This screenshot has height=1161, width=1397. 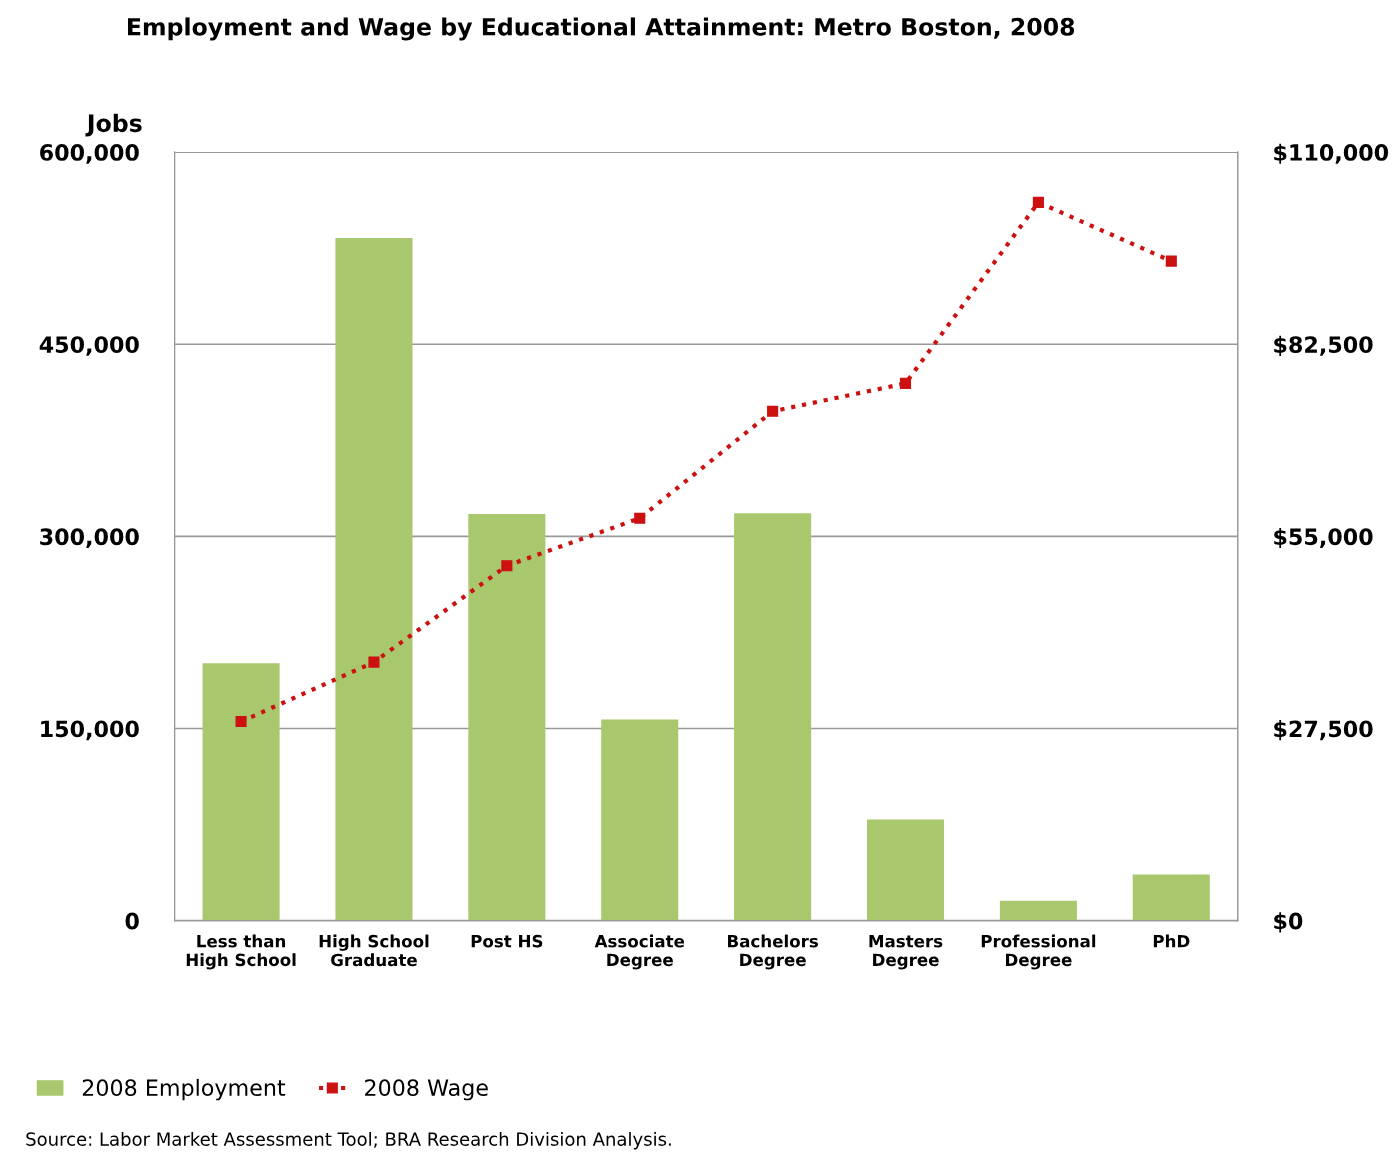 I want to click on y-tick-label: 300,000, so click(x=89, y=538).